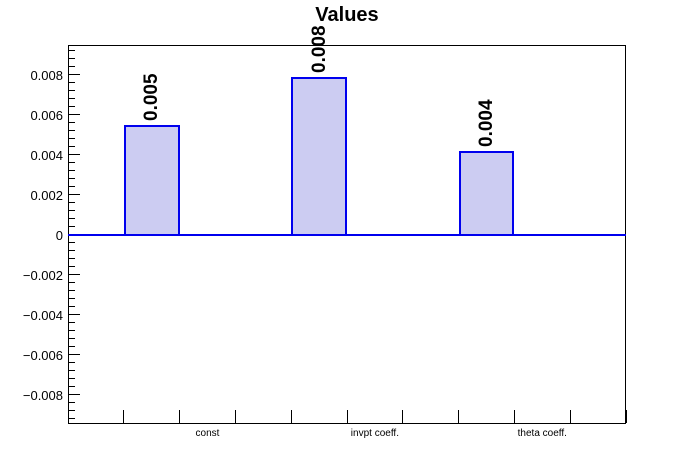 This screenshot has width=696, height=472. Describe the element at coordinates (347, 15) in the screenshot. I see `chart-title: Values` at that location.